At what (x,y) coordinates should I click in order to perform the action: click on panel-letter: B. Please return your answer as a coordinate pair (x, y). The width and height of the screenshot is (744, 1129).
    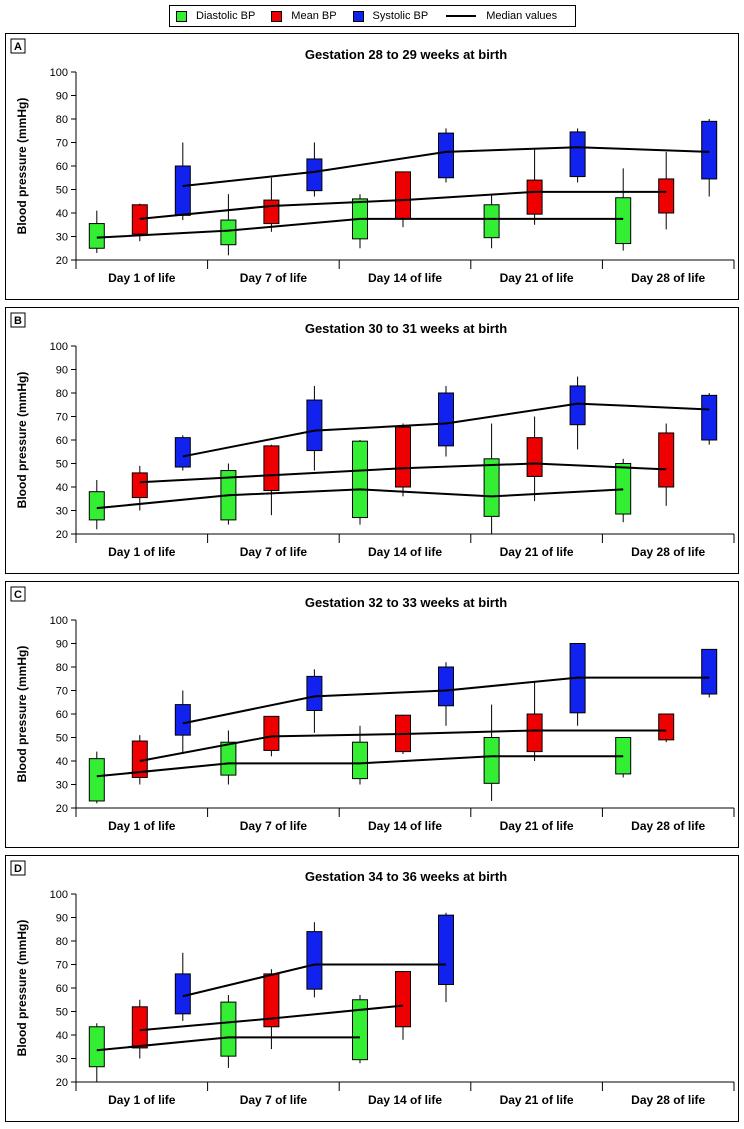
    Looking at the image, I should click on (18, 321).